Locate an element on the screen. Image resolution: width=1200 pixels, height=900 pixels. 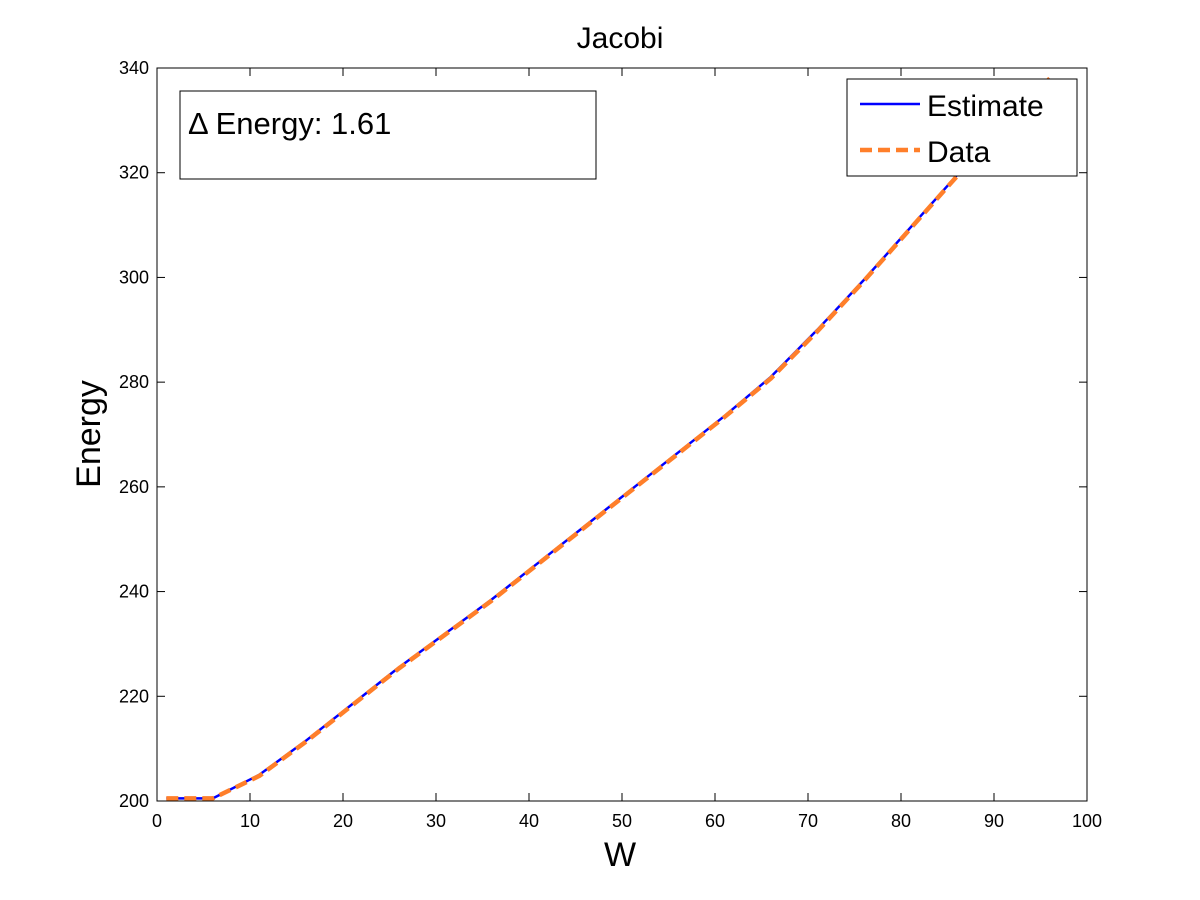
annotation-text: Δ Energy: 1.61 is located at coordinates (289, 123).